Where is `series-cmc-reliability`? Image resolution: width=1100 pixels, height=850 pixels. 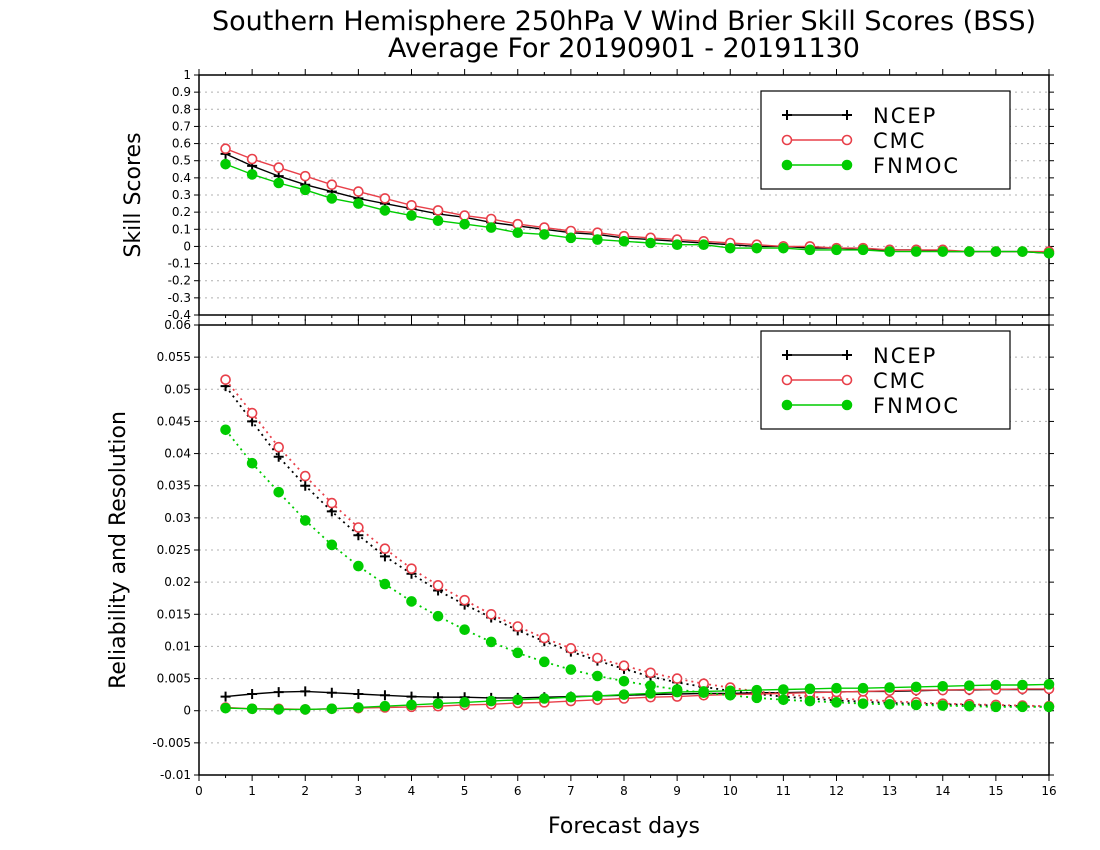 series-cmc-reliability is located at coordinates (637, 699).